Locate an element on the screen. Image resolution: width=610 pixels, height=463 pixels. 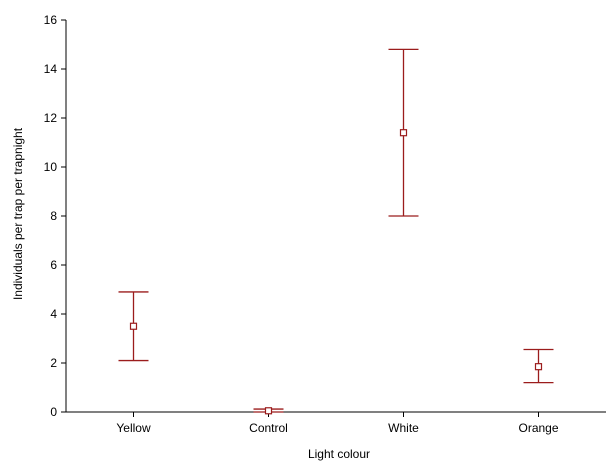
x-tick-label: White is located at coordinates (403, 428).